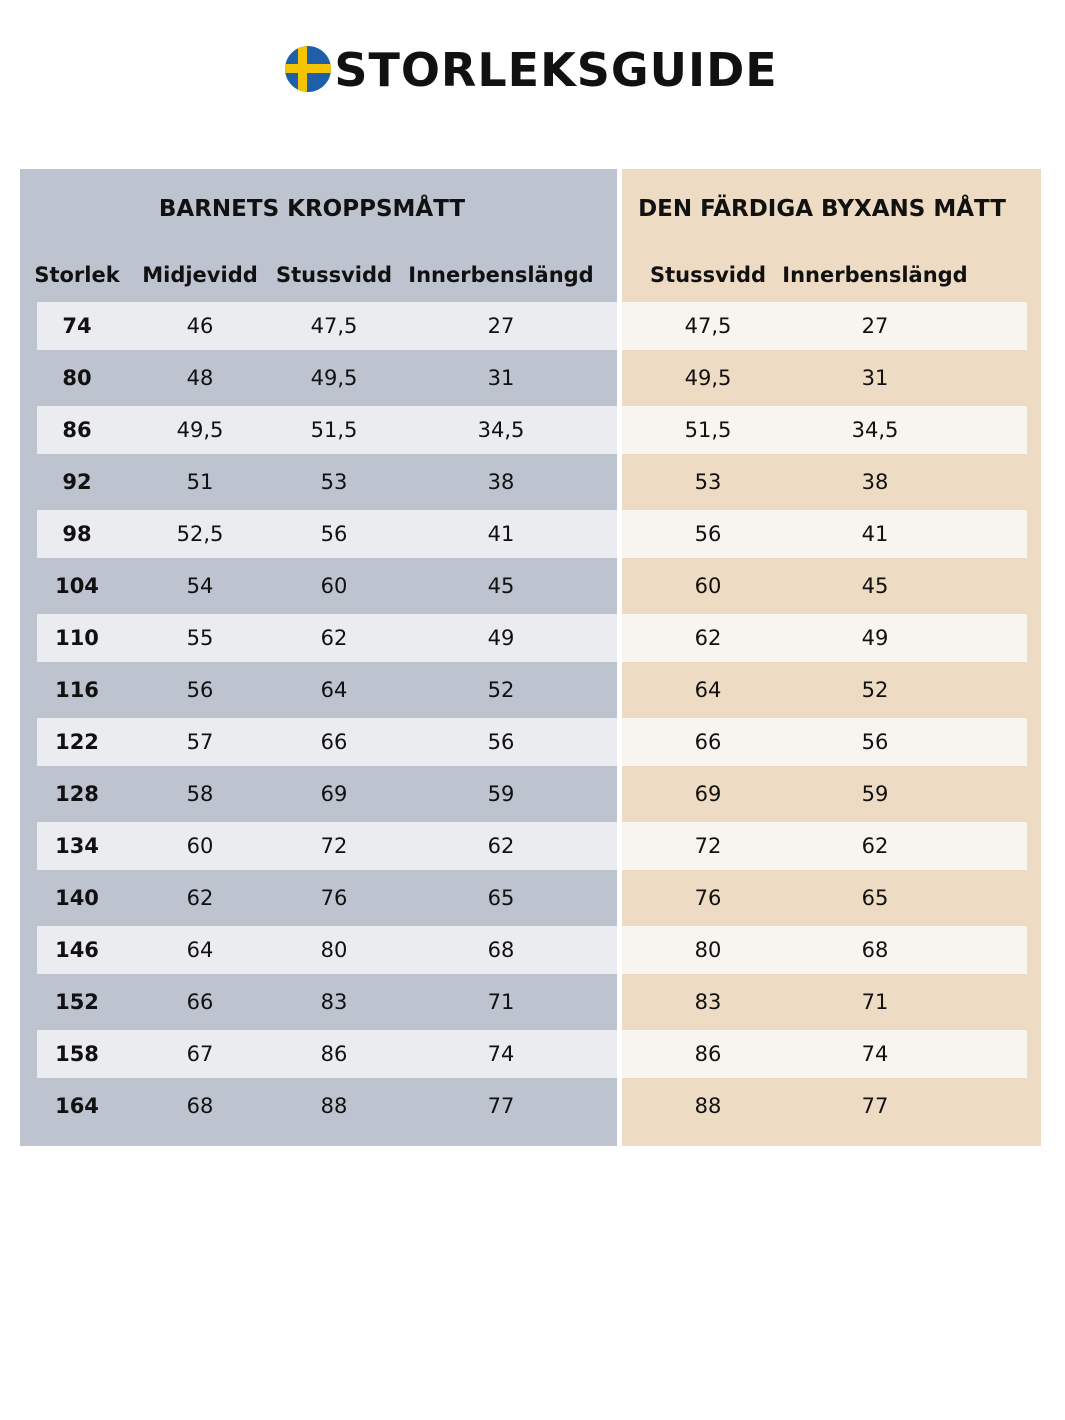  Describe the element at coordinates (200, 742) in the screenshot. I see `cell: 57` at that location.